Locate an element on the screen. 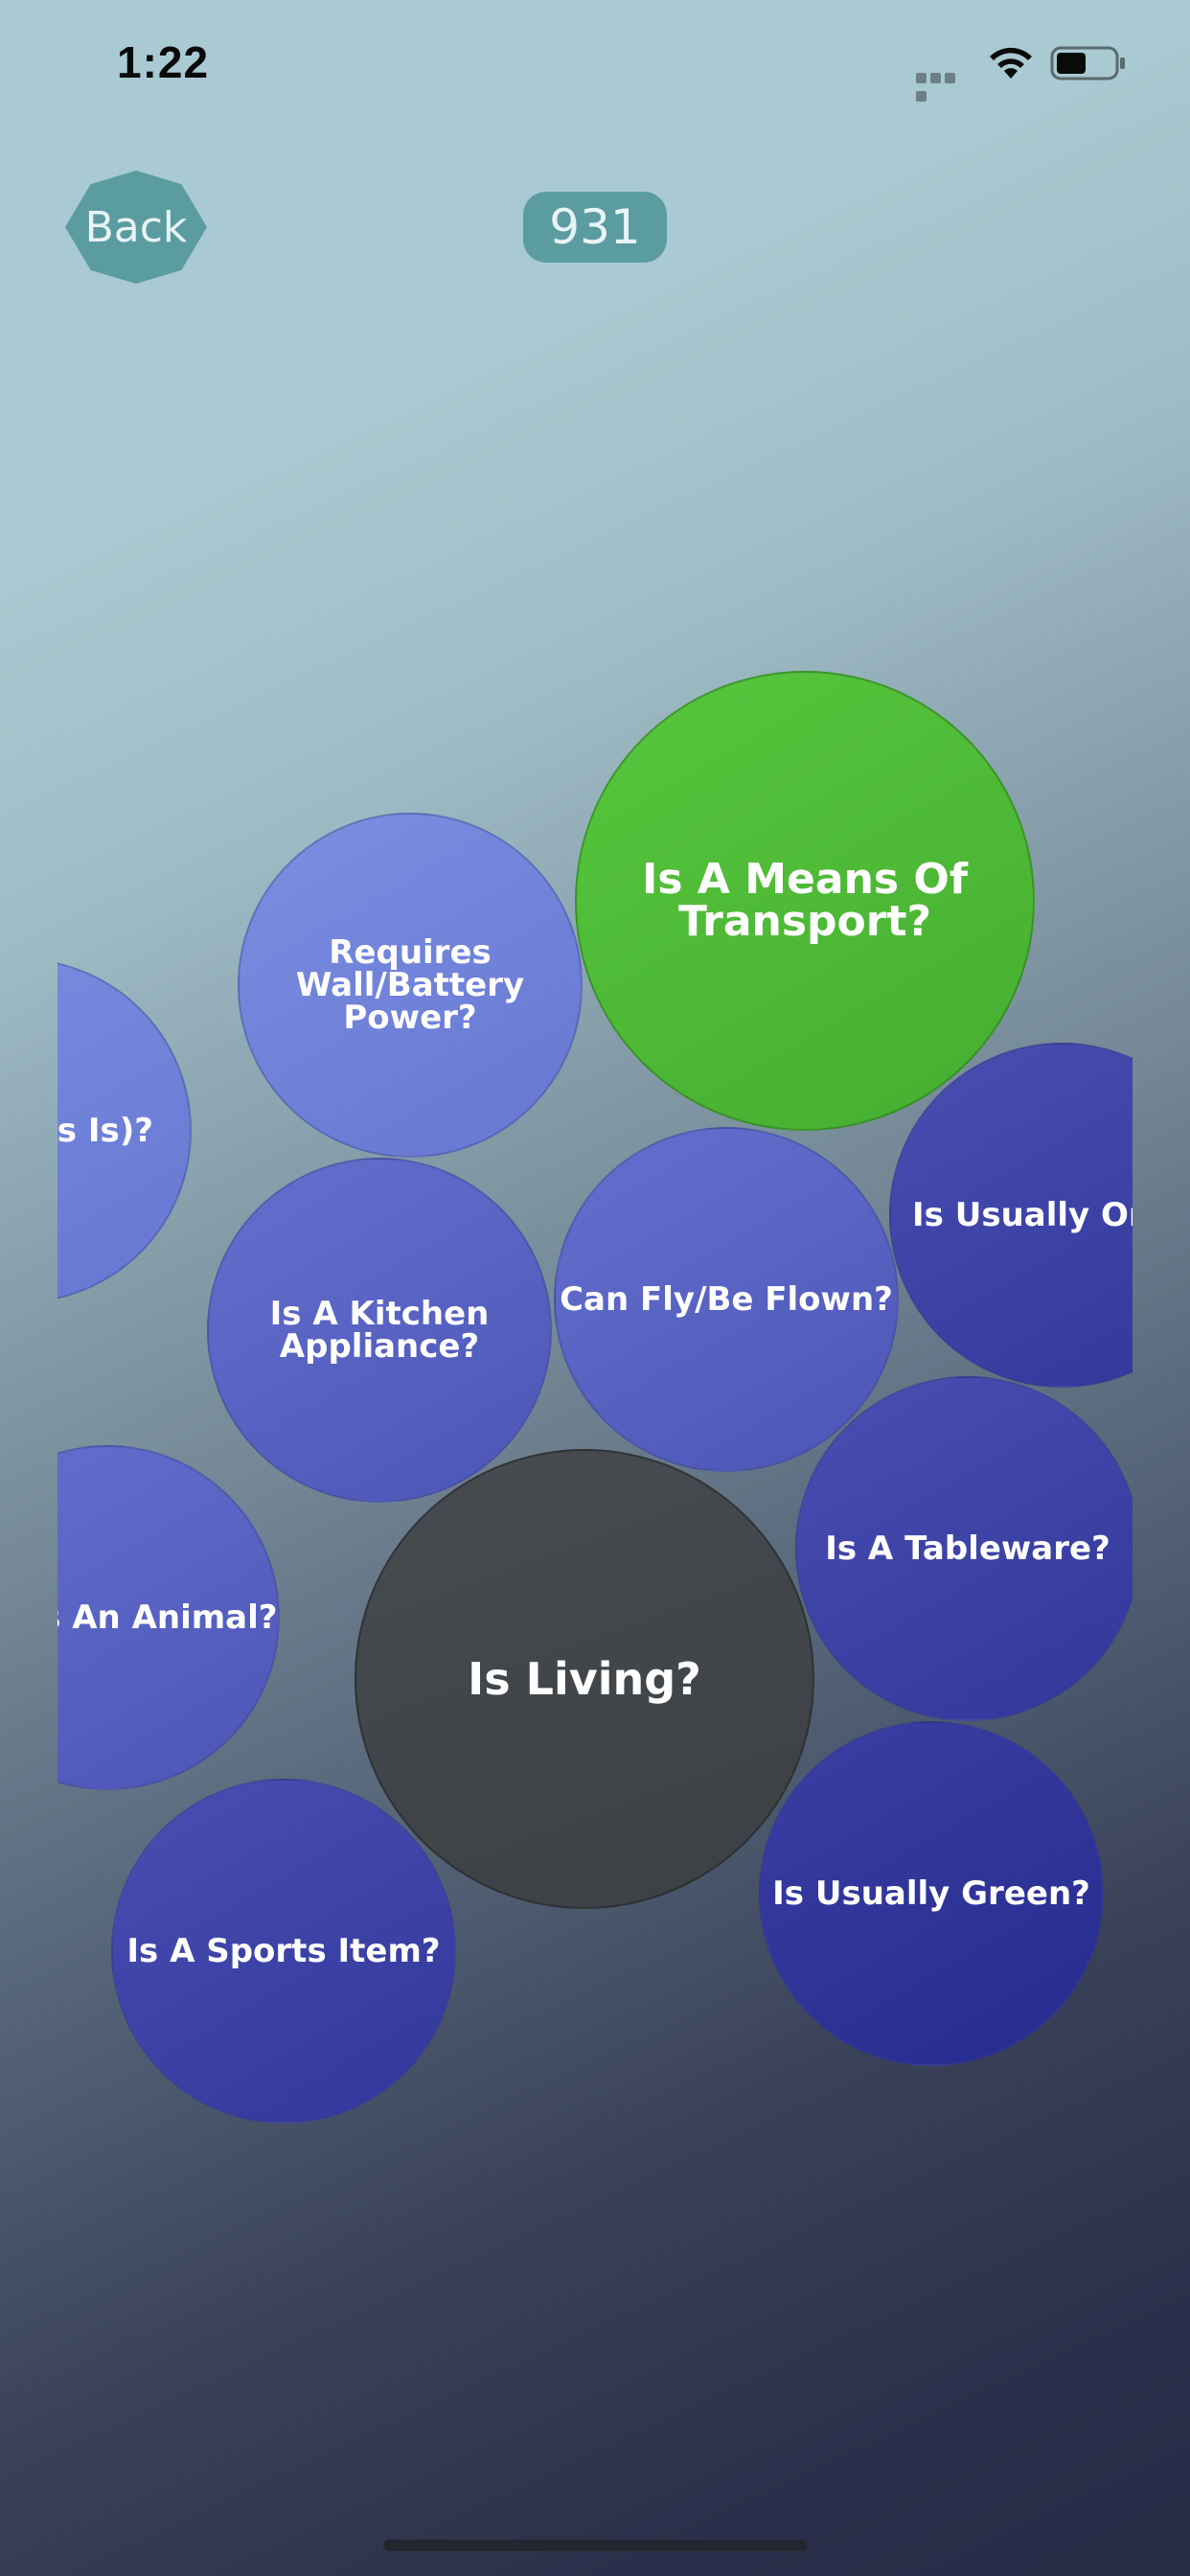 The width and height of the screenshot is (1190, 2576). bubble-label: Is Living? is located at coordinates (585, 1679).